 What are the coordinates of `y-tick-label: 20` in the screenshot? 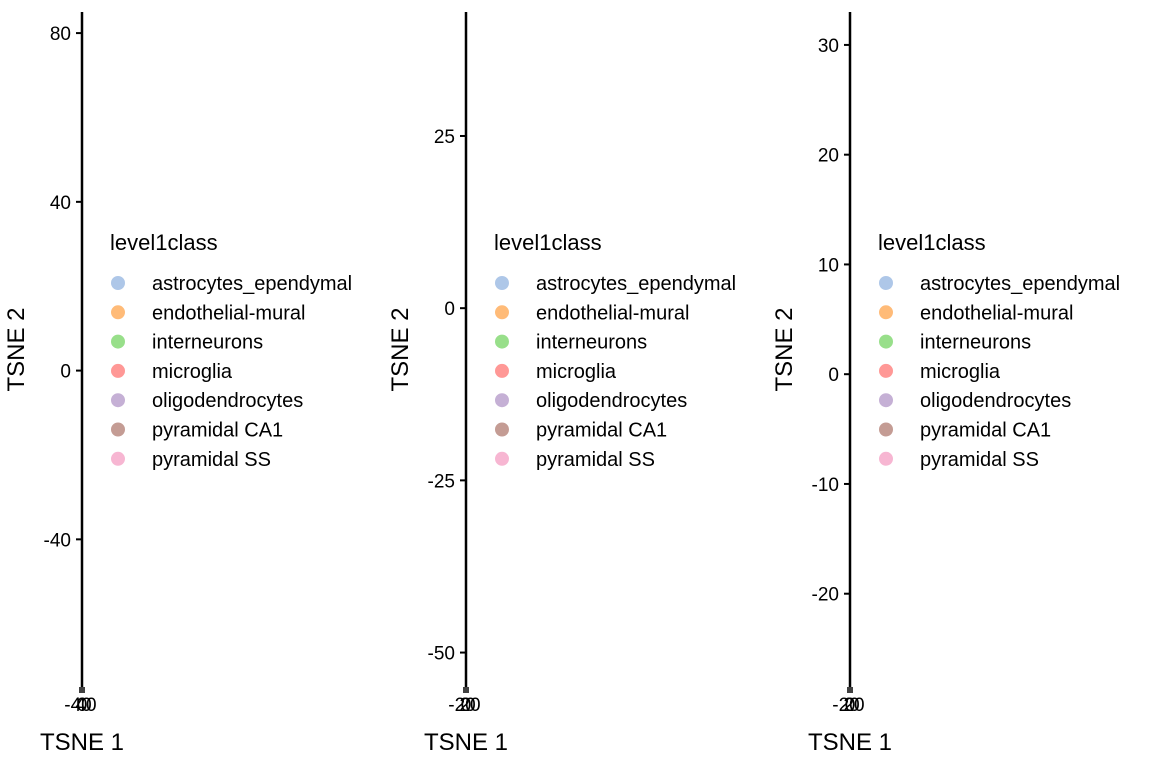 It's located at (828, 156).